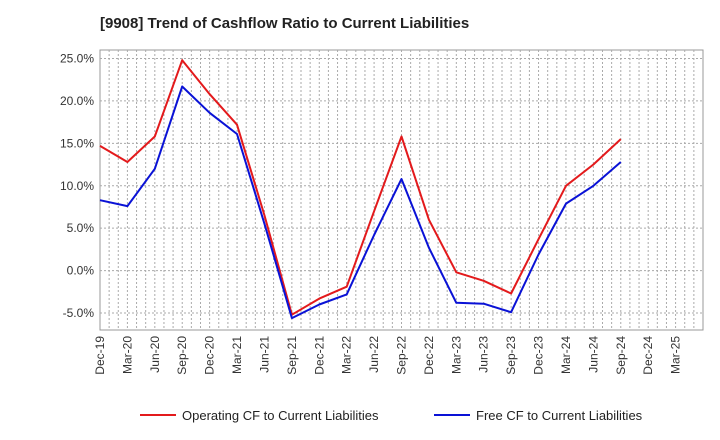 The image size is (720, 440). I want to click on x-tick-label: Sep-23, so click(511, 355).